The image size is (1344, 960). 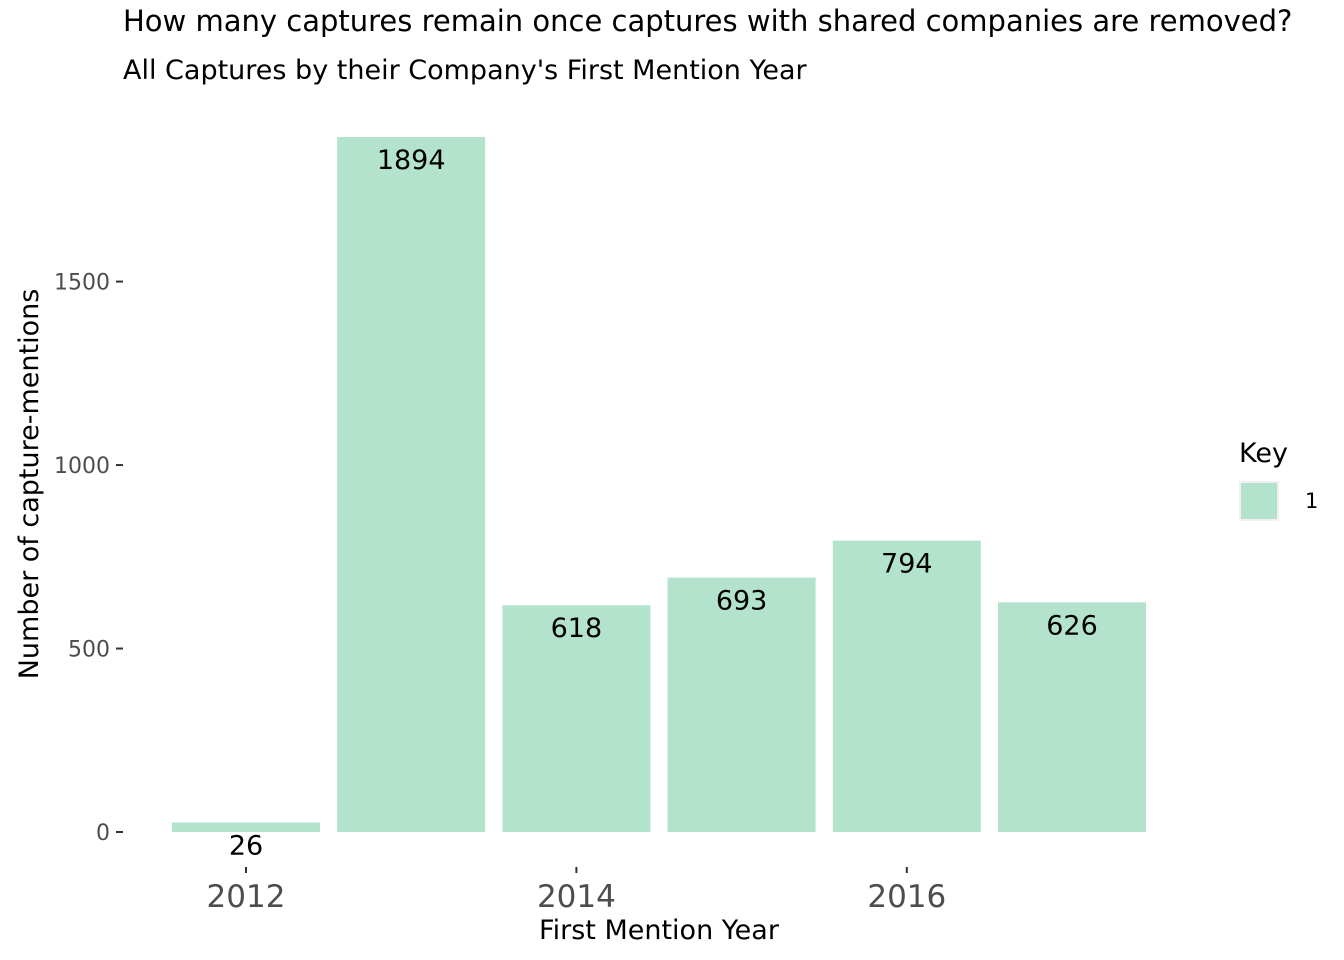 What do you see at coordinates (1289, 501) in the screenshot?
I see `legend-entry: 1` at bounding box center [1289, 501].